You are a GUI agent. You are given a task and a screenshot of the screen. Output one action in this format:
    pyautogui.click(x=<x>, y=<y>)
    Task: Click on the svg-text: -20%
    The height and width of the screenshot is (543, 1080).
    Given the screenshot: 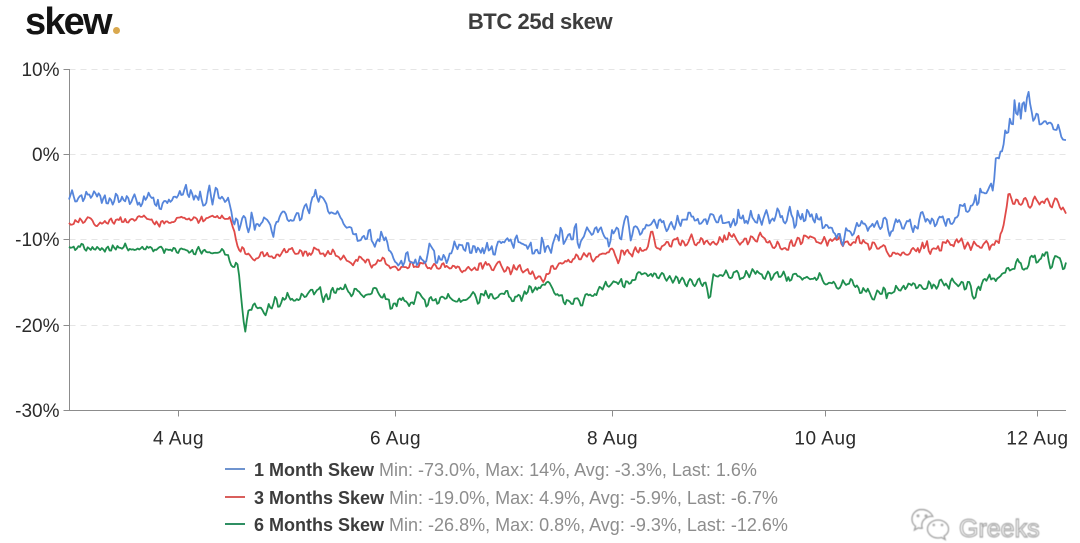 What is the action you would take?
    pyautogui.click(x=37, y=326)
    